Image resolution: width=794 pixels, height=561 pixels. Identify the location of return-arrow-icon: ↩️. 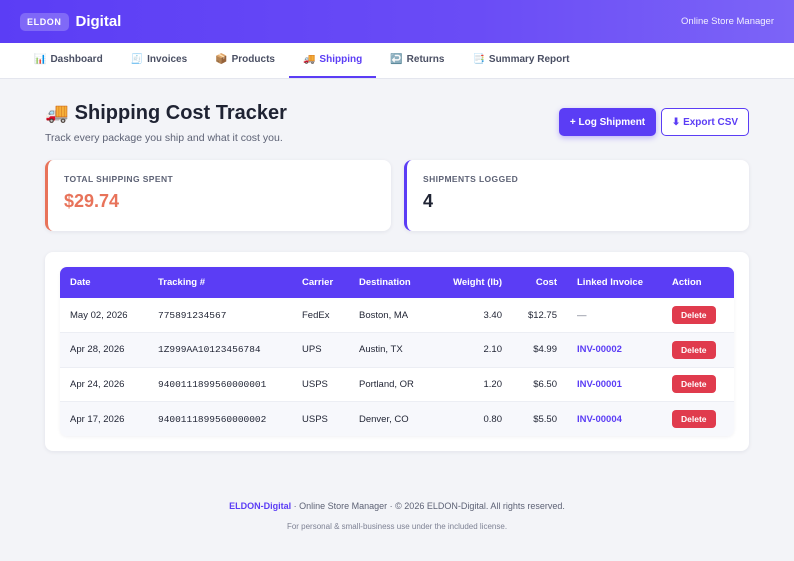
(396, 59).